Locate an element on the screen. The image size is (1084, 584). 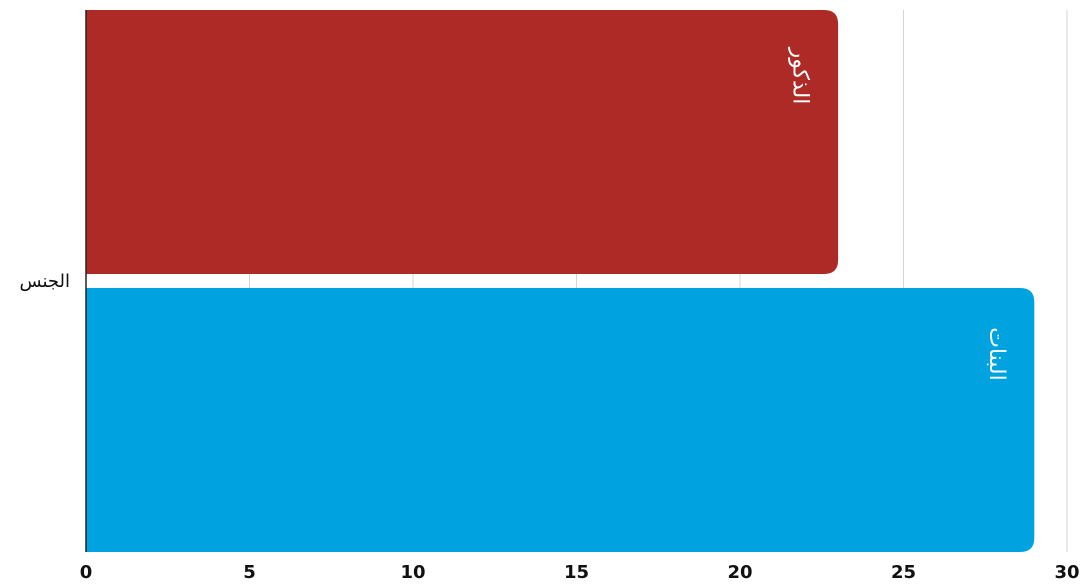
x-axis-ticks: 0 5 10 15 20 25 30 is located at coordinates (580, 572).